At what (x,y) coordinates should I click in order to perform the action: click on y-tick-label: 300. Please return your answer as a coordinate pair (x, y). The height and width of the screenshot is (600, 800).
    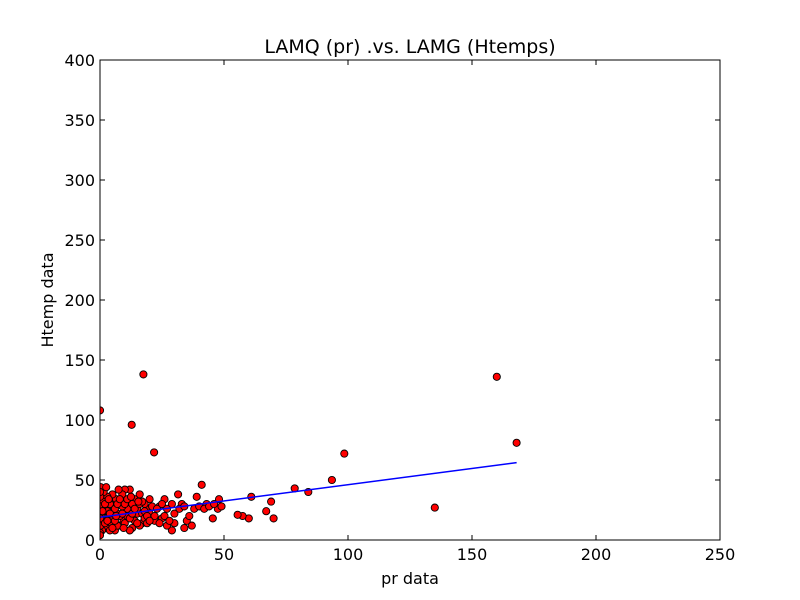
    Looking at the image, I should click on (79, 180).